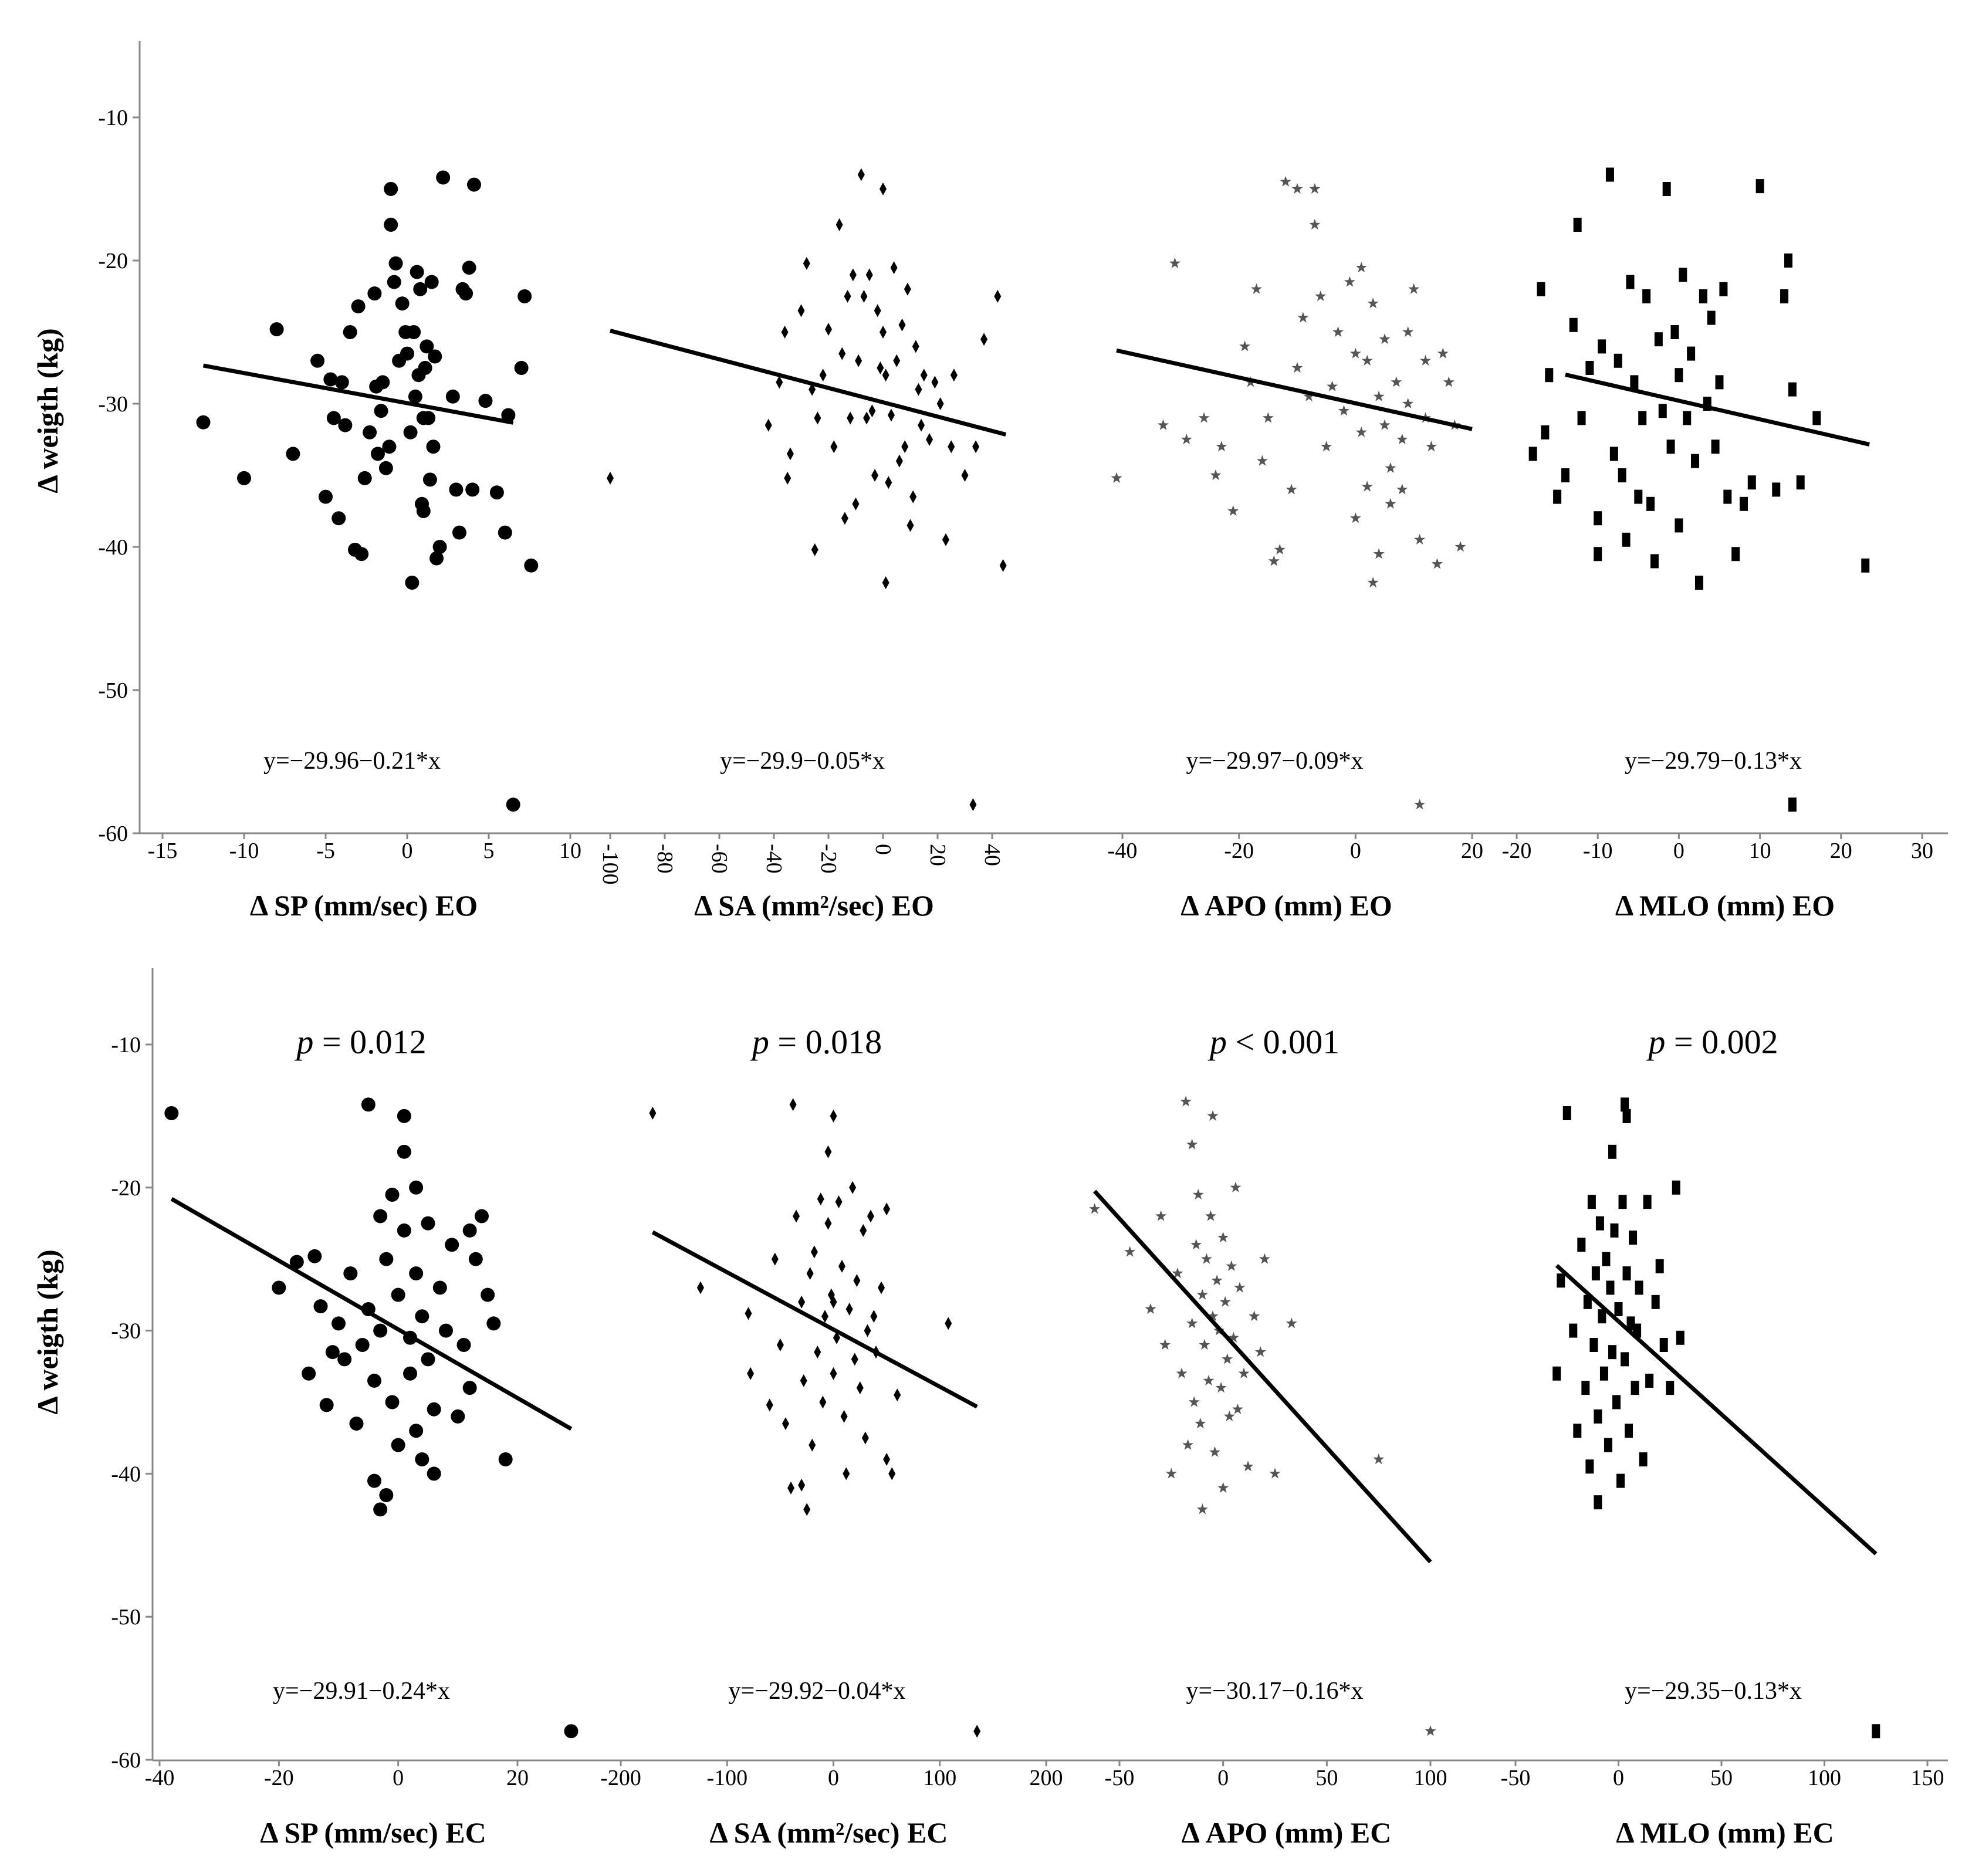 The image size is (1972, 1876). What do you see at coordinates (371, 1314) in the screenshot?
I see `regression-line` at bounding box center [371, 1314].